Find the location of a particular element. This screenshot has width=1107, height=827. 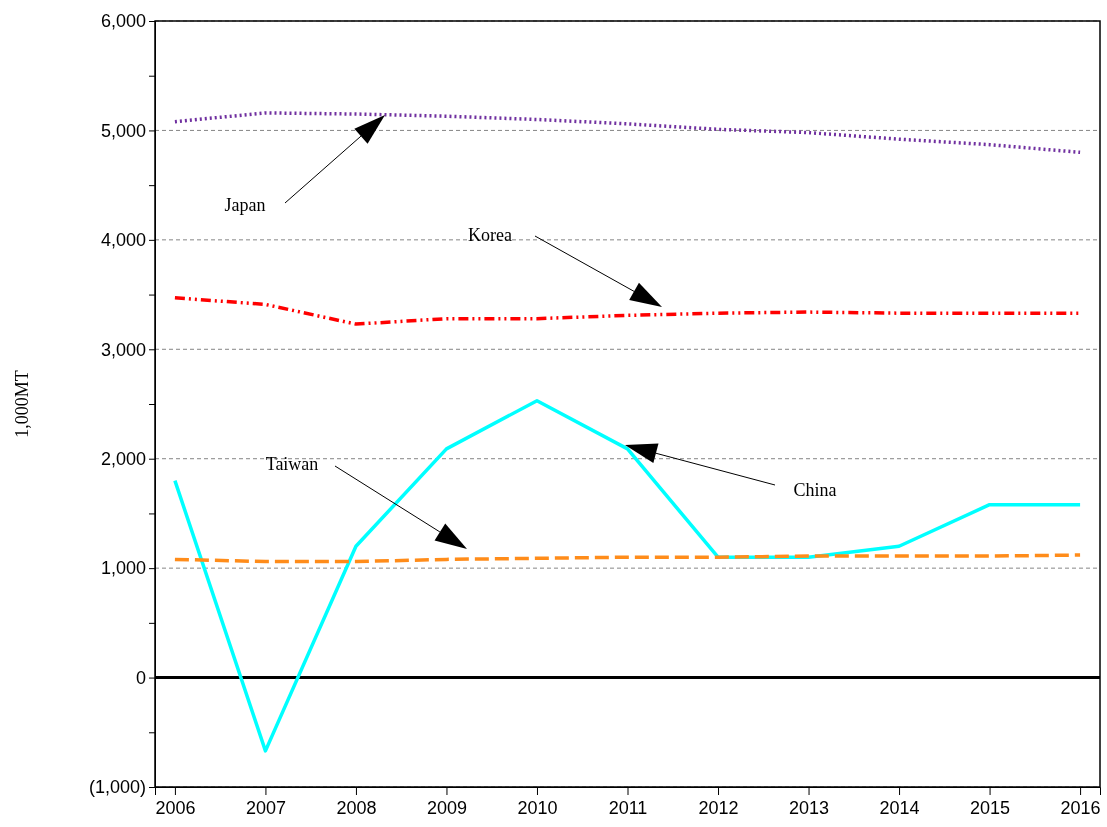

x-tick-label: 2006 is located at coordinates (175, 808).